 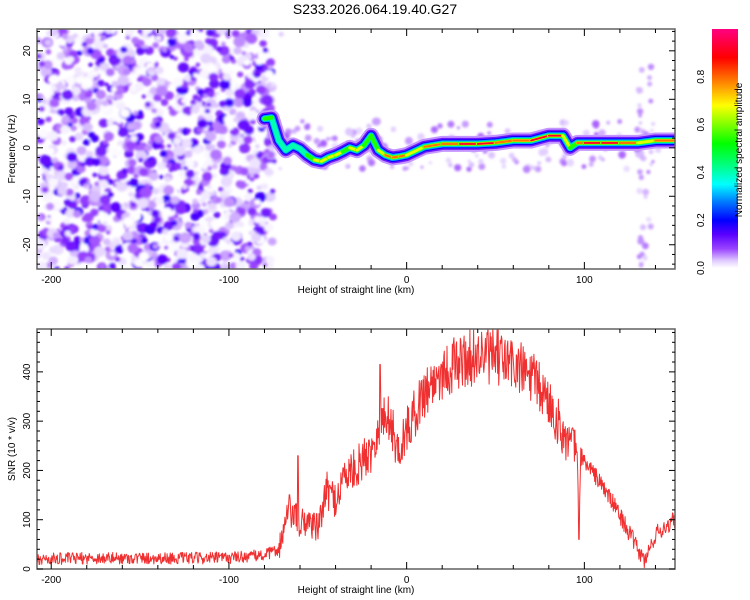 I want to click on y-tick-label: 0, so click(x=27, y=569).